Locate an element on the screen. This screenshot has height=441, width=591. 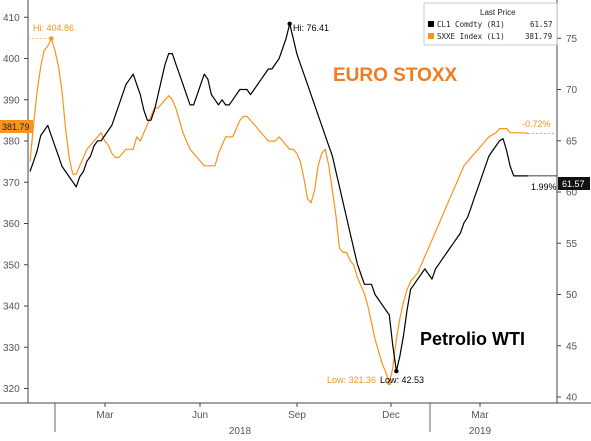
sxxe-low-marker is located at coordinates (389, 383).